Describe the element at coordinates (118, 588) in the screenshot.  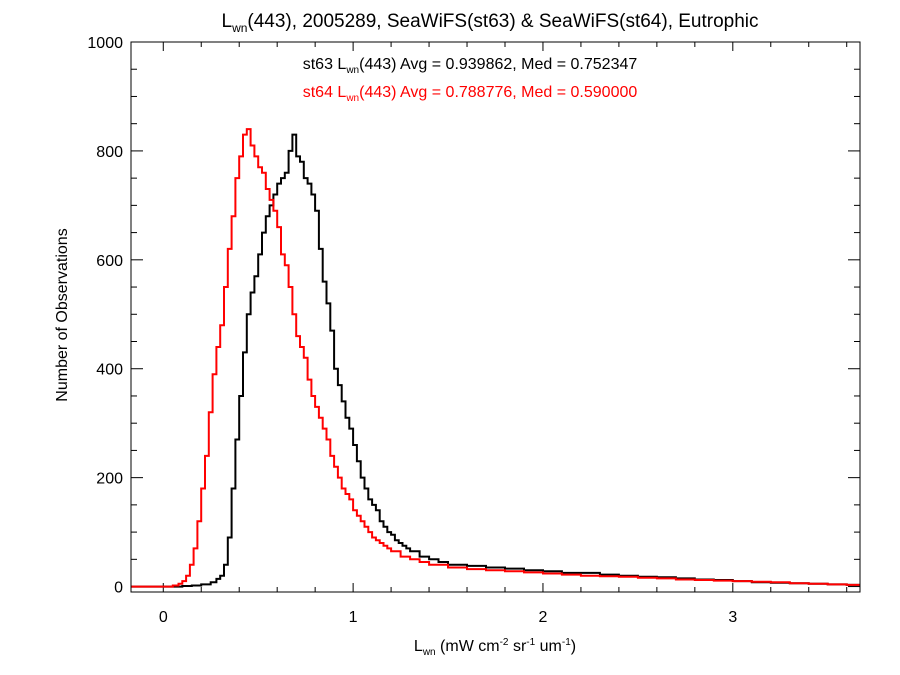
I see `y-tick-label: 0` at that location.